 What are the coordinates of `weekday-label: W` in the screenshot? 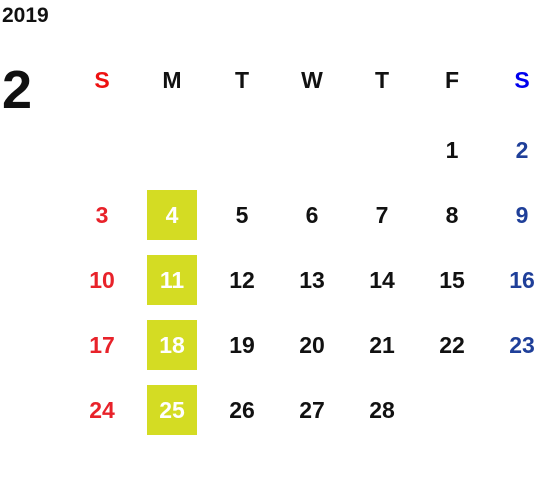 It's located at (312, 79).